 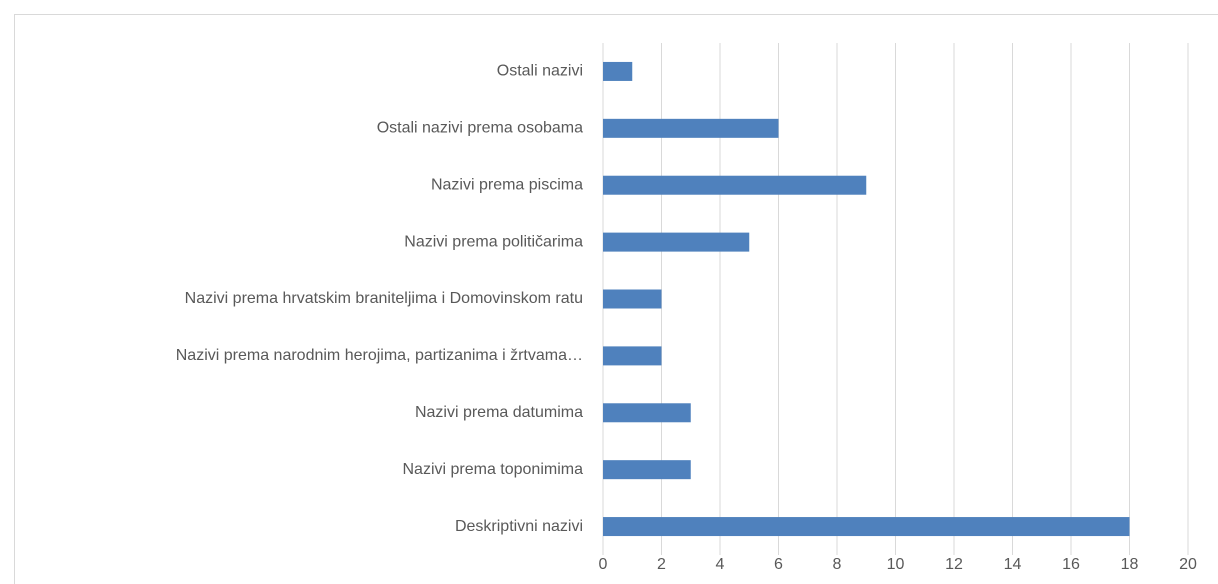 I want to click on x-tick-label: 16, so click(x=1071, y=564).